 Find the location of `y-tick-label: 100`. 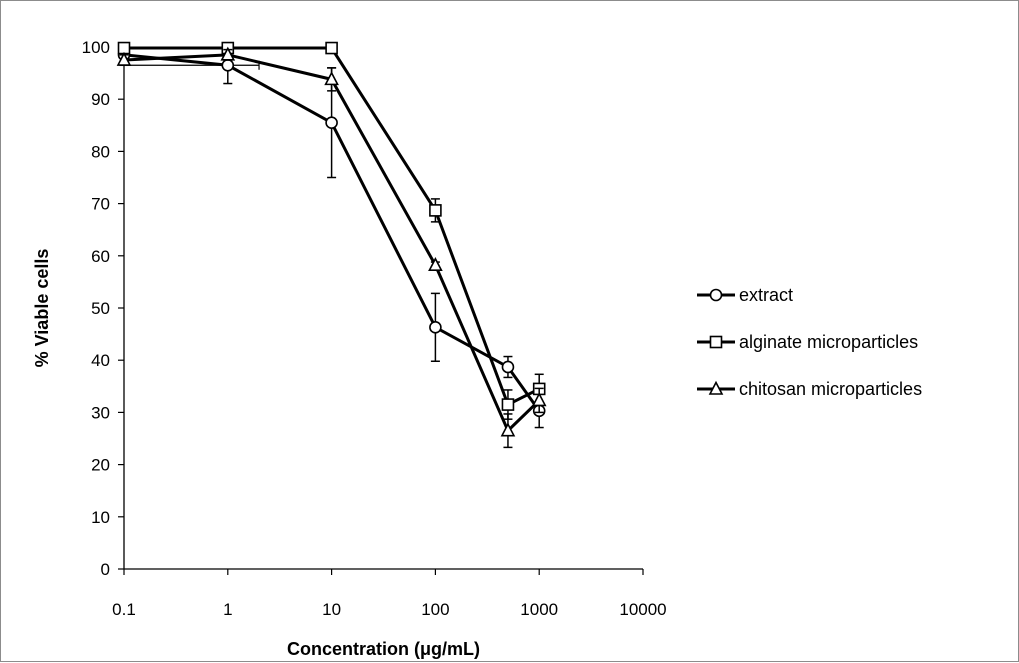

y-tick-label: 100 is located at coordinates (96, 47).